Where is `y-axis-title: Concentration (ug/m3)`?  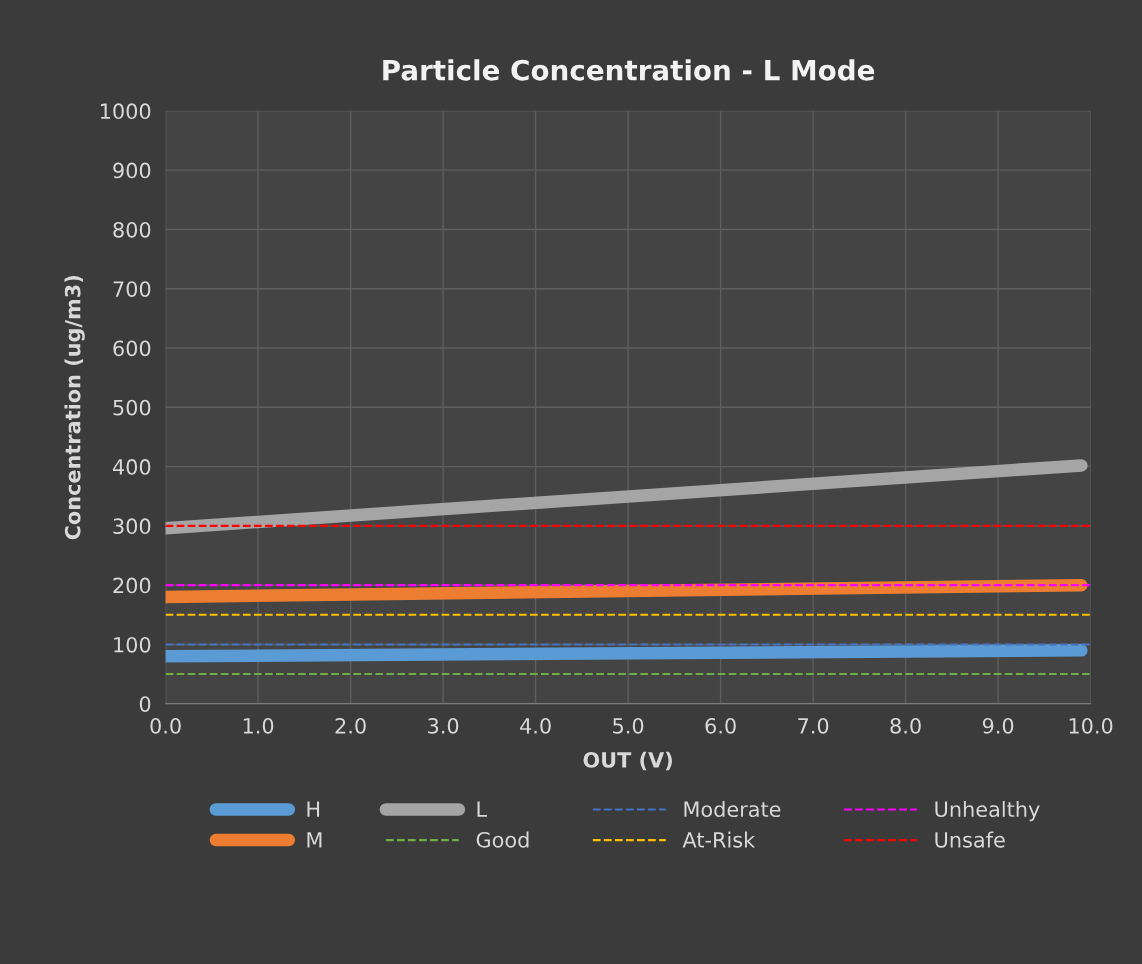
y-axis-title: Concentration (ug/m3) is located at coordinates (74, 408).